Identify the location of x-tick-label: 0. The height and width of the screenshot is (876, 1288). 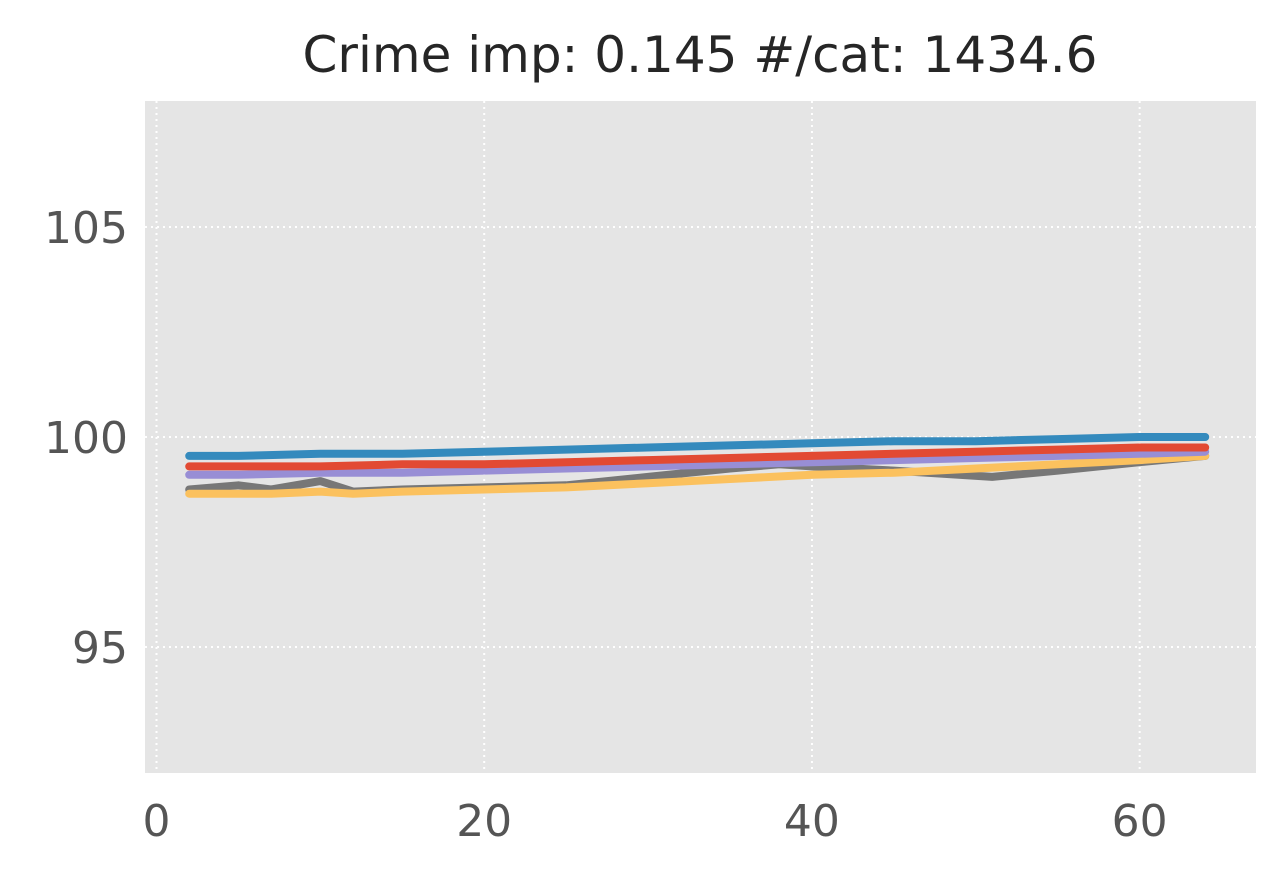
(156, 821).